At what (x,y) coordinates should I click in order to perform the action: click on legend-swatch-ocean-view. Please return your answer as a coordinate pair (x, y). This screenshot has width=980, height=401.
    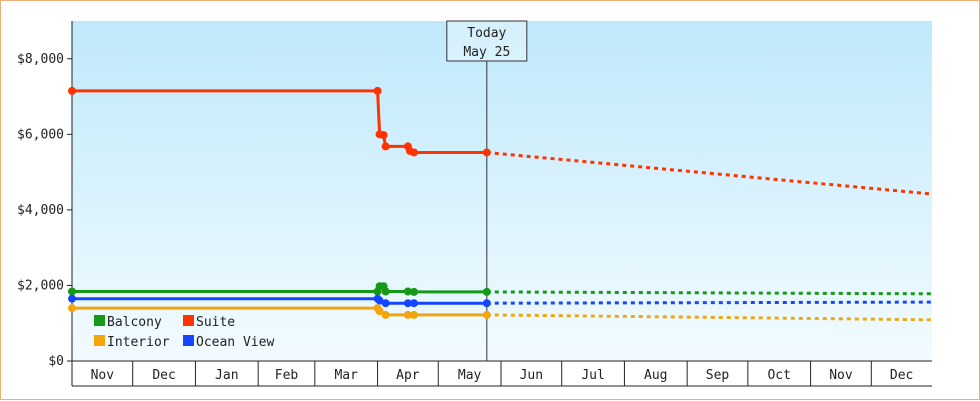
    Looking at the image, I should click on (188, 340).